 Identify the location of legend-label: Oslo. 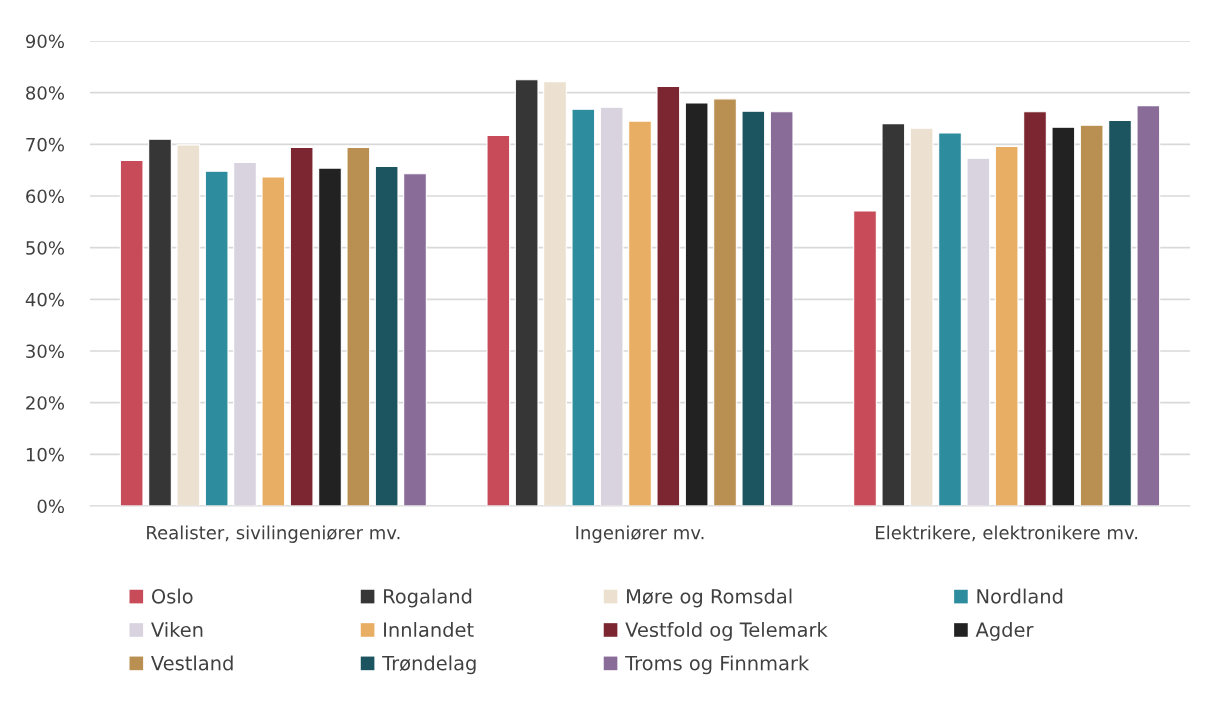
(172, 596).